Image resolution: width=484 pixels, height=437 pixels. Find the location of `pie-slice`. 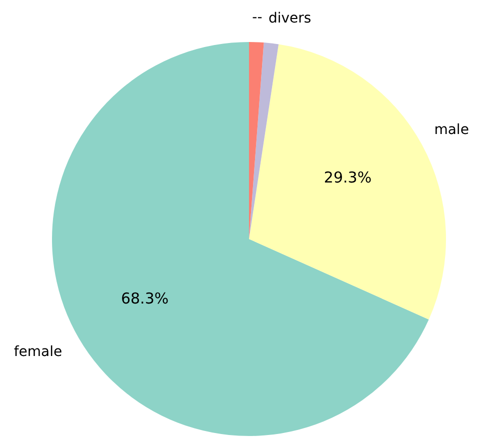

pie-slice is located at coordinates (264, 140).